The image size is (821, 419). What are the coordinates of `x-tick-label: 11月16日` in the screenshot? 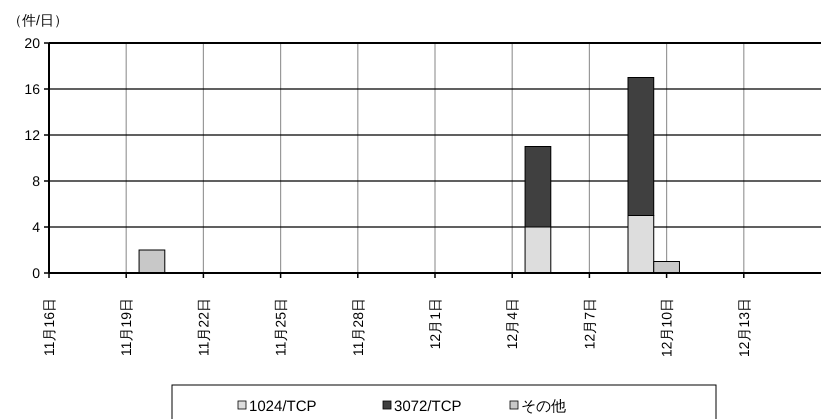 It's located at (49, 327).